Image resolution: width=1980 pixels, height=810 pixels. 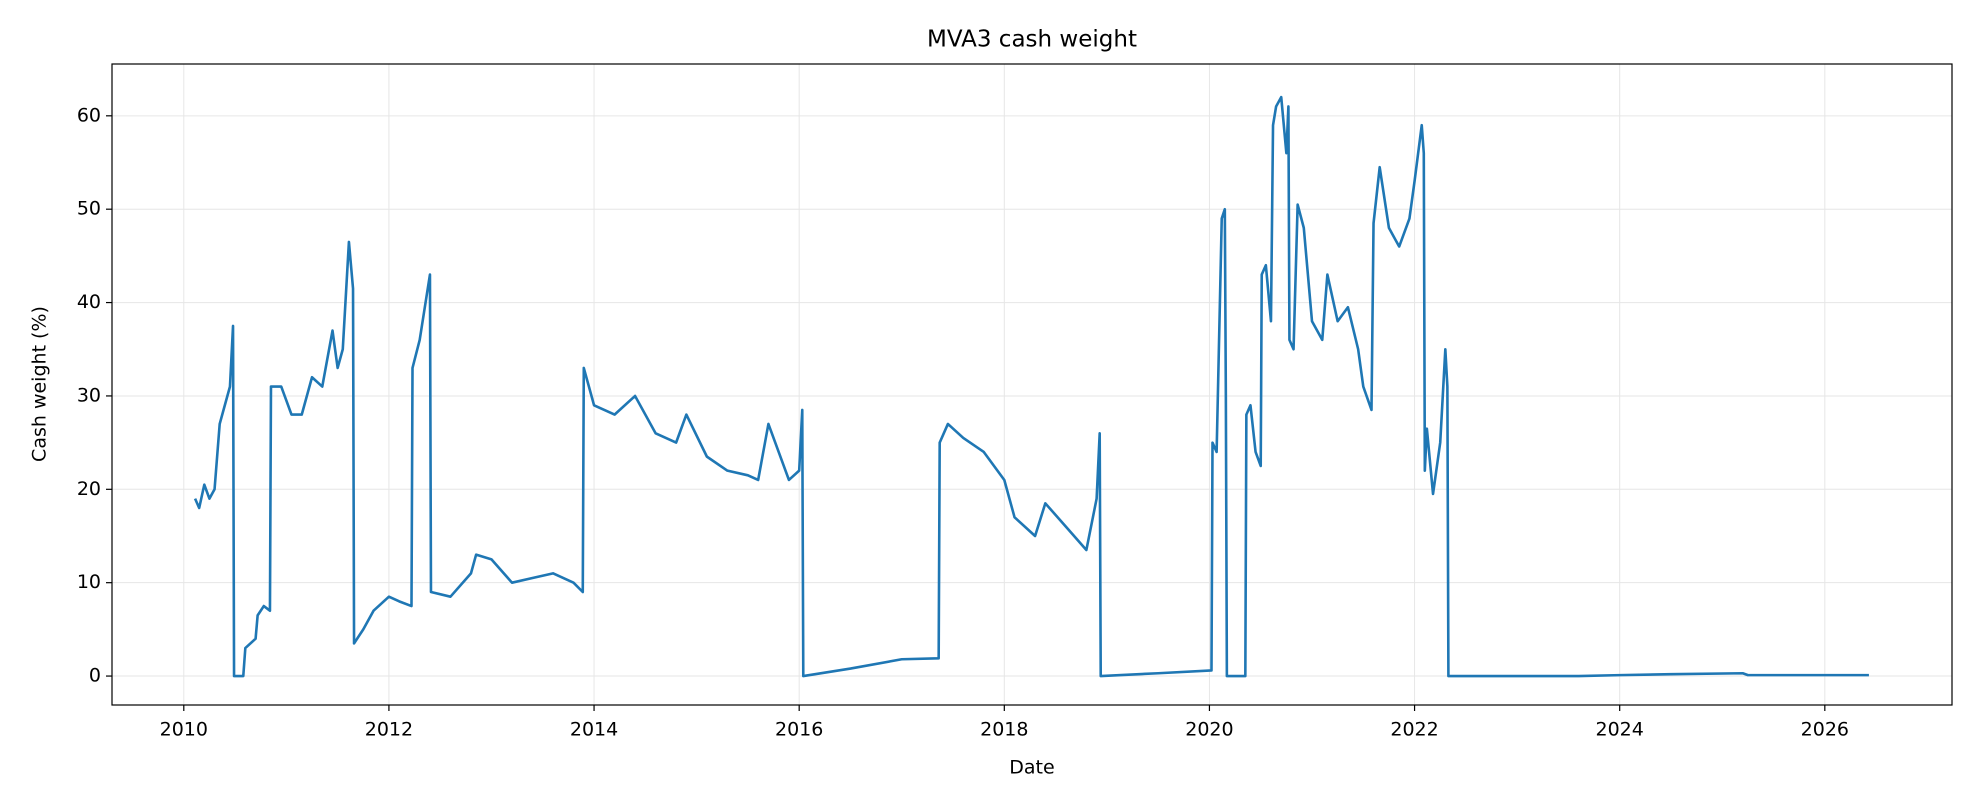 What do you see at coordinates (799, 730) in the screenshot?
I see `x-tick-label: 2016` at bounding box center [799, 730].